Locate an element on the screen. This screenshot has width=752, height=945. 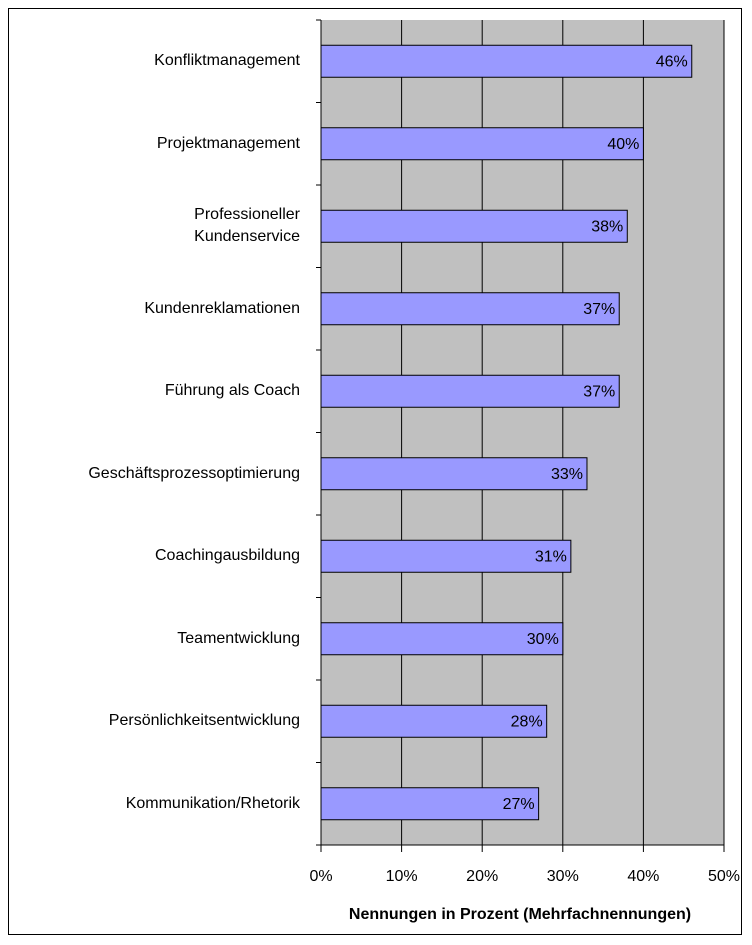
y-tick-label: Kundenreklamationen is located at coordinates (222, 308).